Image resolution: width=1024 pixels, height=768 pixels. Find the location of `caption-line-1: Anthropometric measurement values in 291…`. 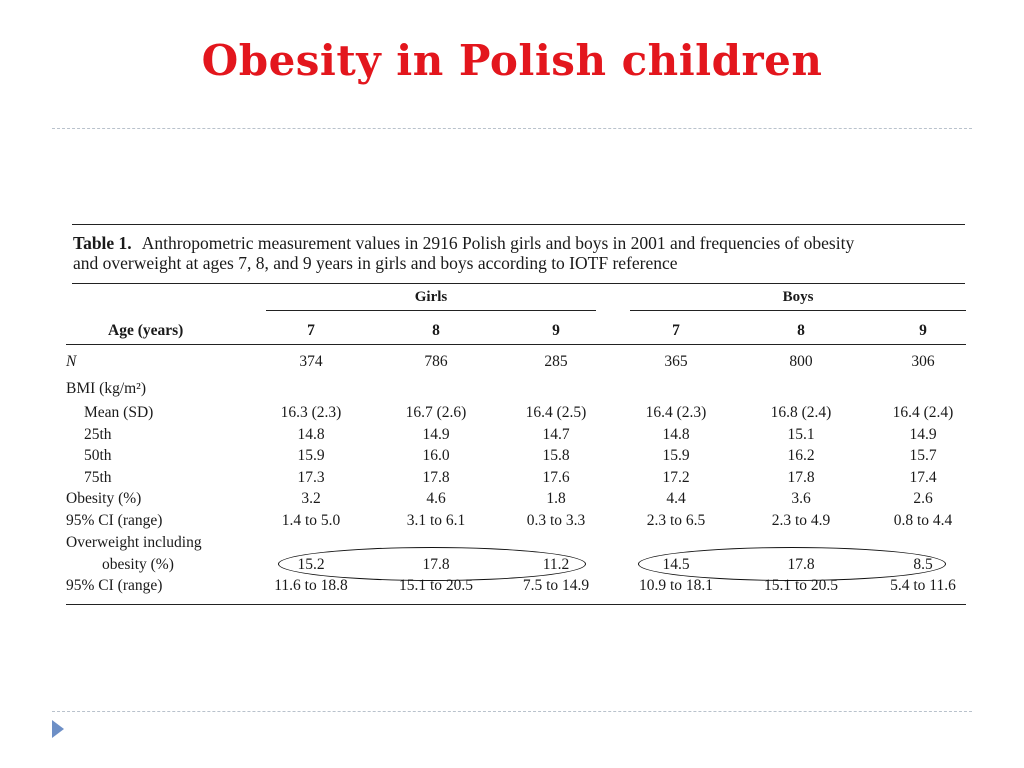

caption-line-1: Anthropometric measurement values in 291… is located at coordinates (498, 243).